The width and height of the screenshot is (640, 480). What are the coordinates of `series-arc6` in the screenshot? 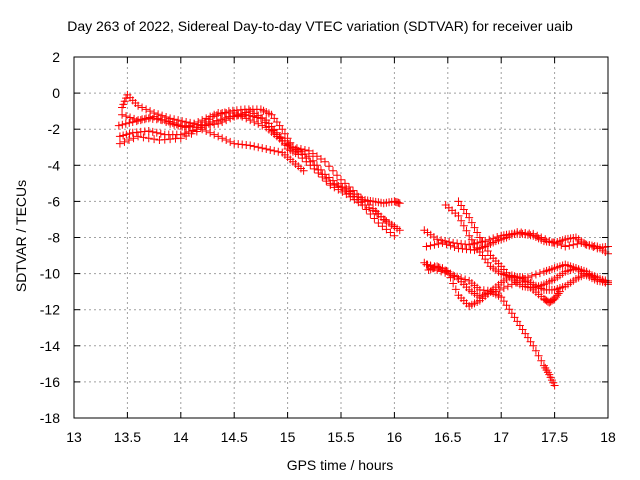 It's located at (516, 242).